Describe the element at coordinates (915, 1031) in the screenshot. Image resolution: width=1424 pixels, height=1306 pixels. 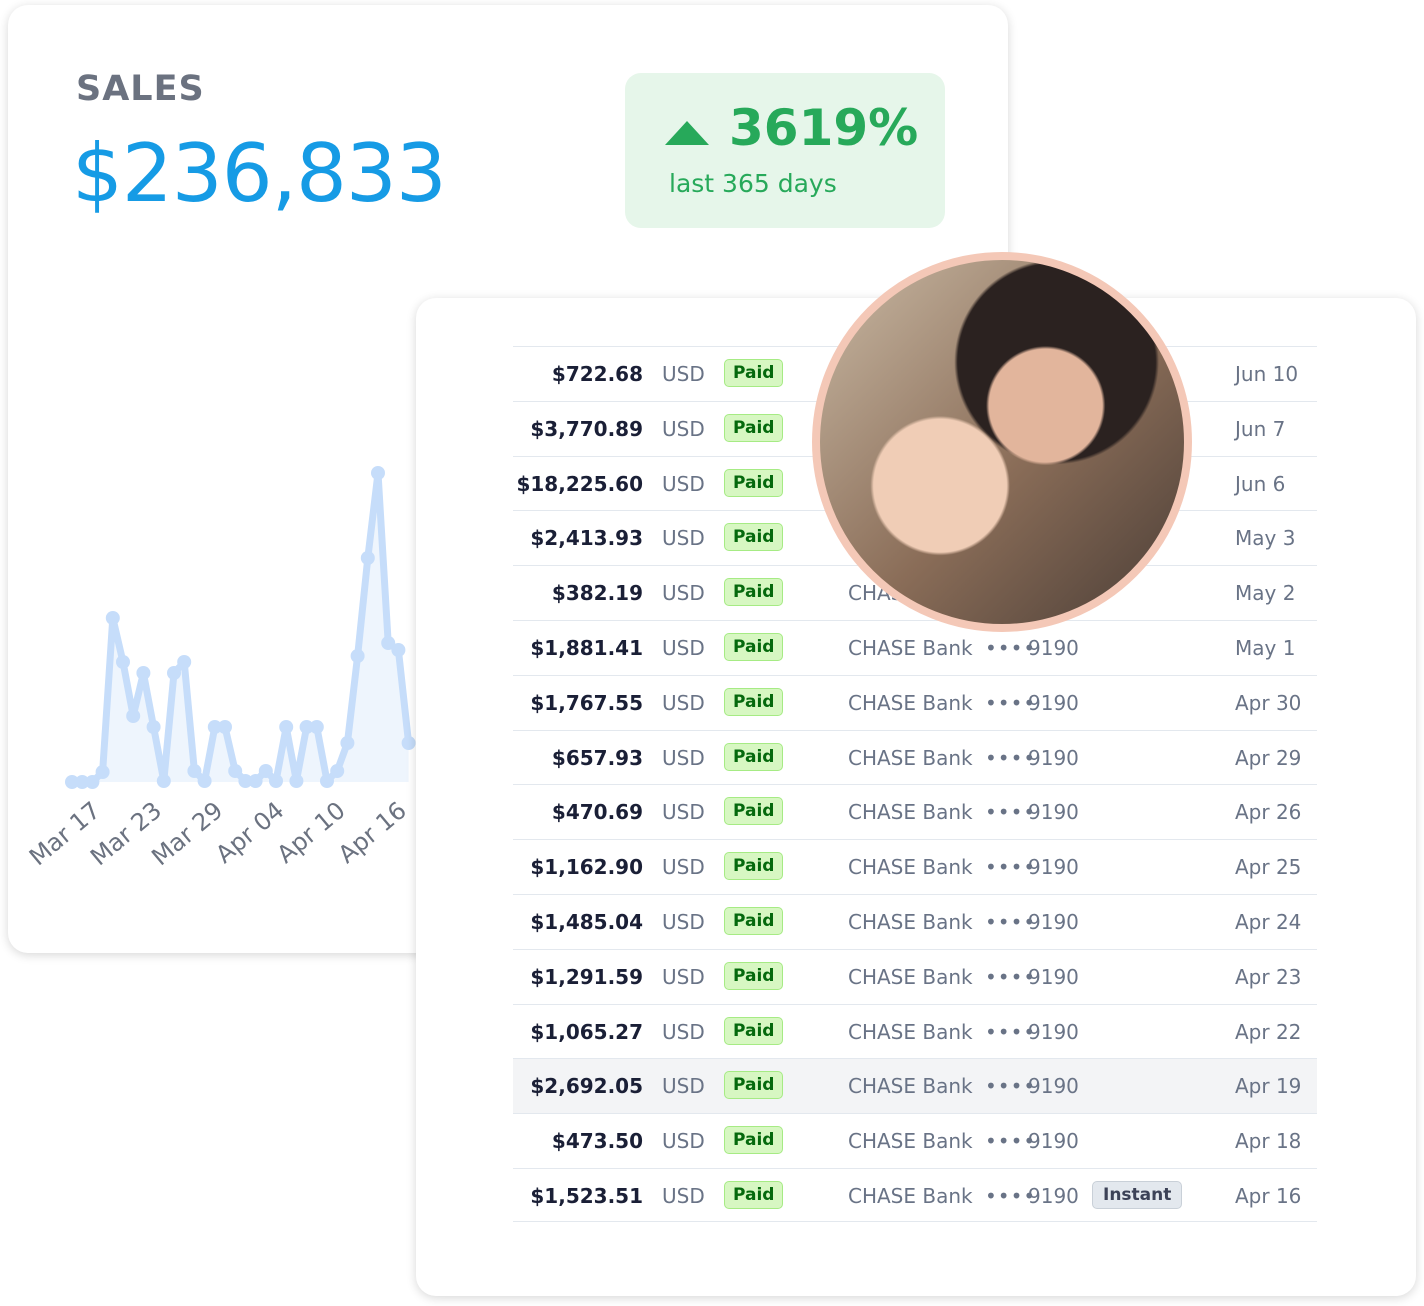
I see `payout-row: $1,065.27 USD Paid CHASE Bank •••• 9190 Apr 22` at that location.